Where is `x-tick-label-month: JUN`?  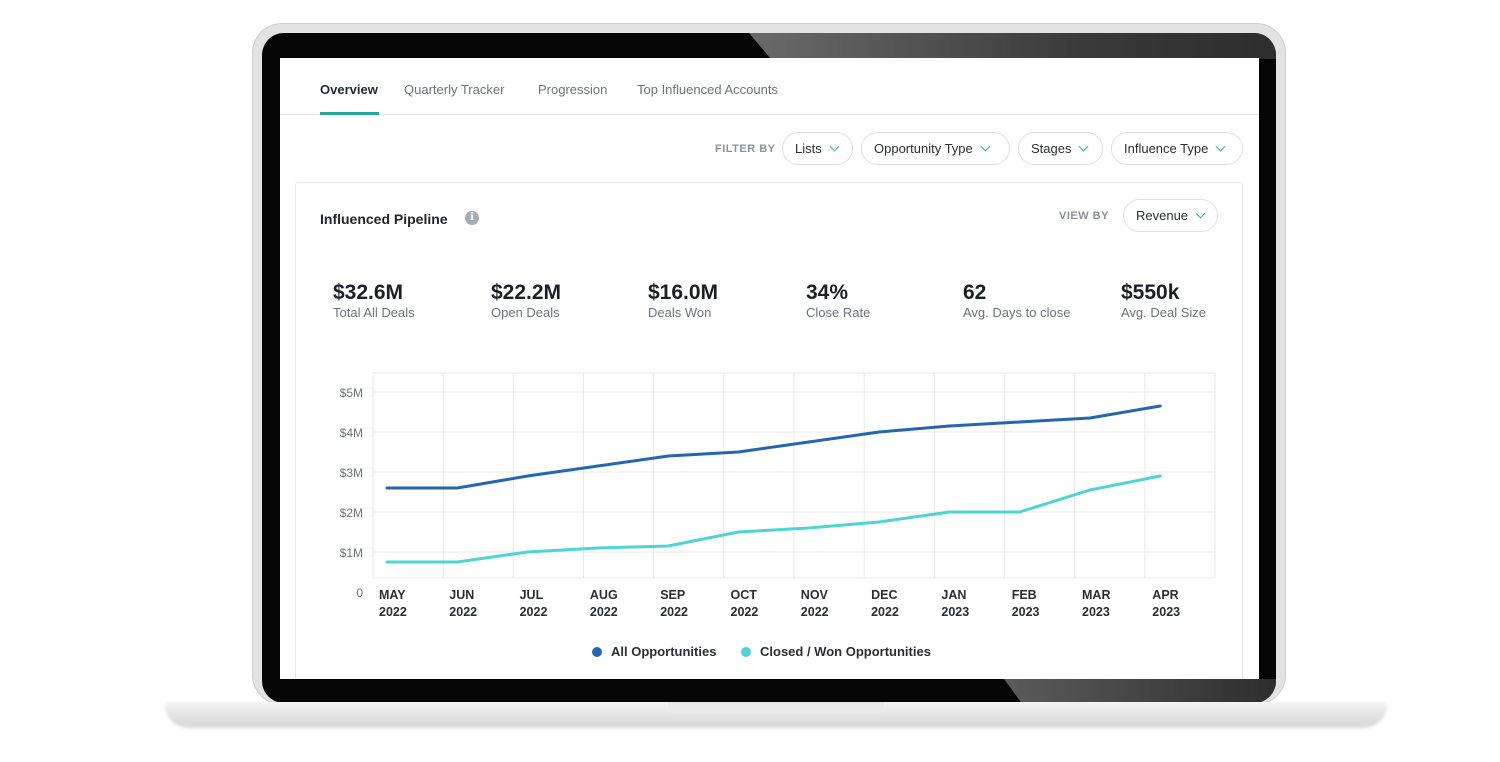
x-tick-label-month: JUN is located at coordinates (461, 595).